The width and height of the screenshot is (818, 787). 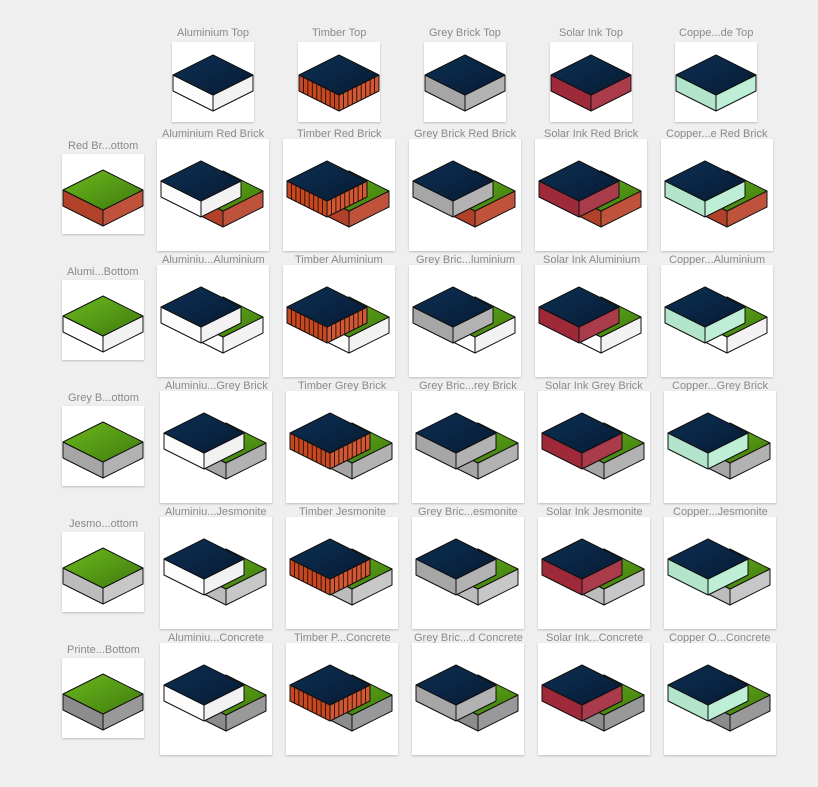 I want to click on combo-swatch-solar_ink-grey_brick, so click(x=594, y=447).